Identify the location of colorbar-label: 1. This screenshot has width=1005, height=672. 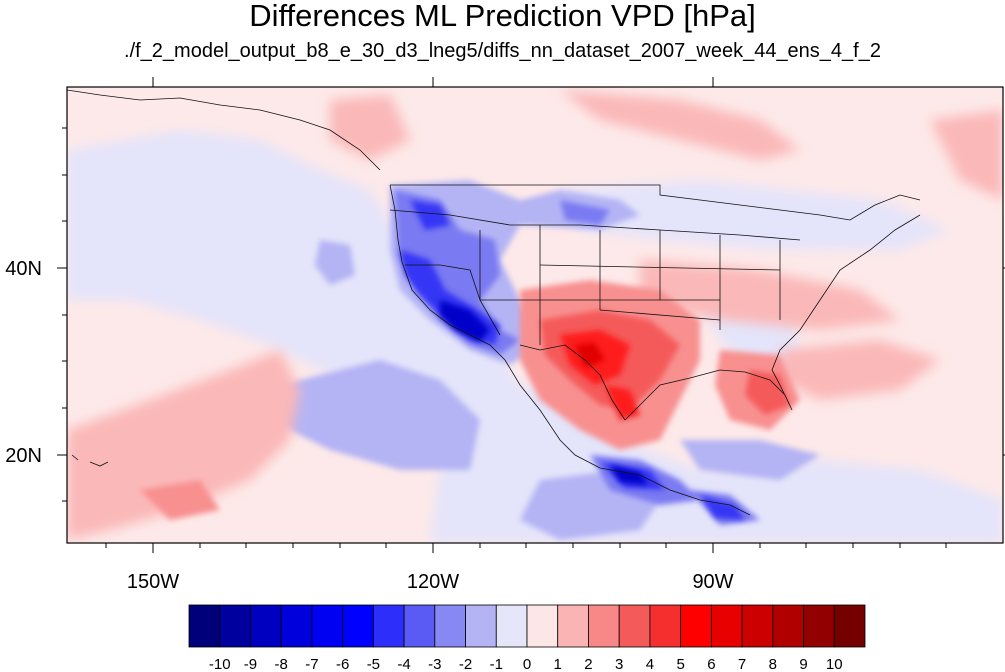
(558, 664).